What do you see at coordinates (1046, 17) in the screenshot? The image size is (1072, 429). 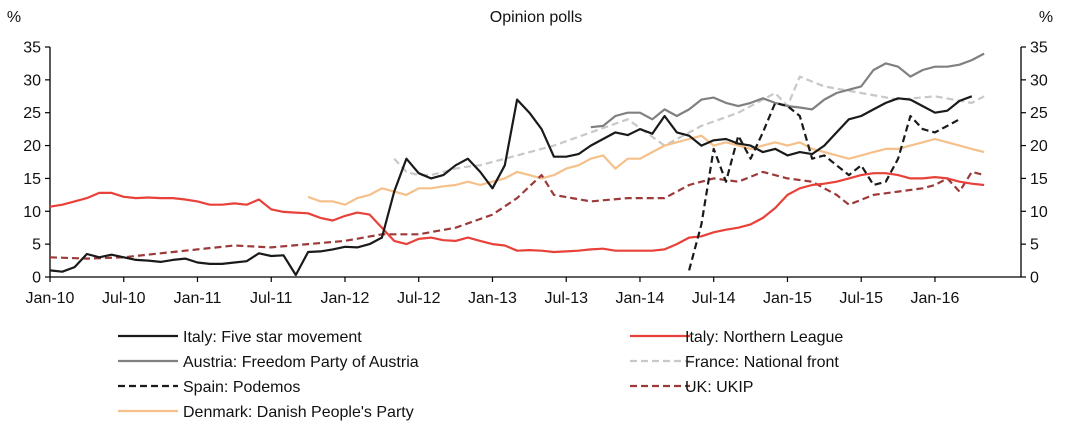 I see `right-axis-unit: %` at bounding box center [1046, 17].